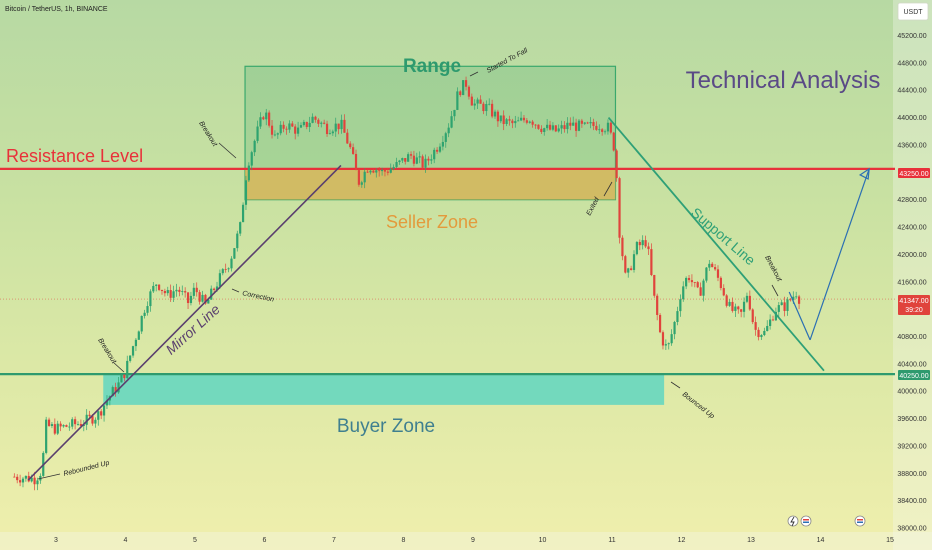 This screenshot has height=550, width=932. I want to click on time-tick-label: 11, so click(611, 540).